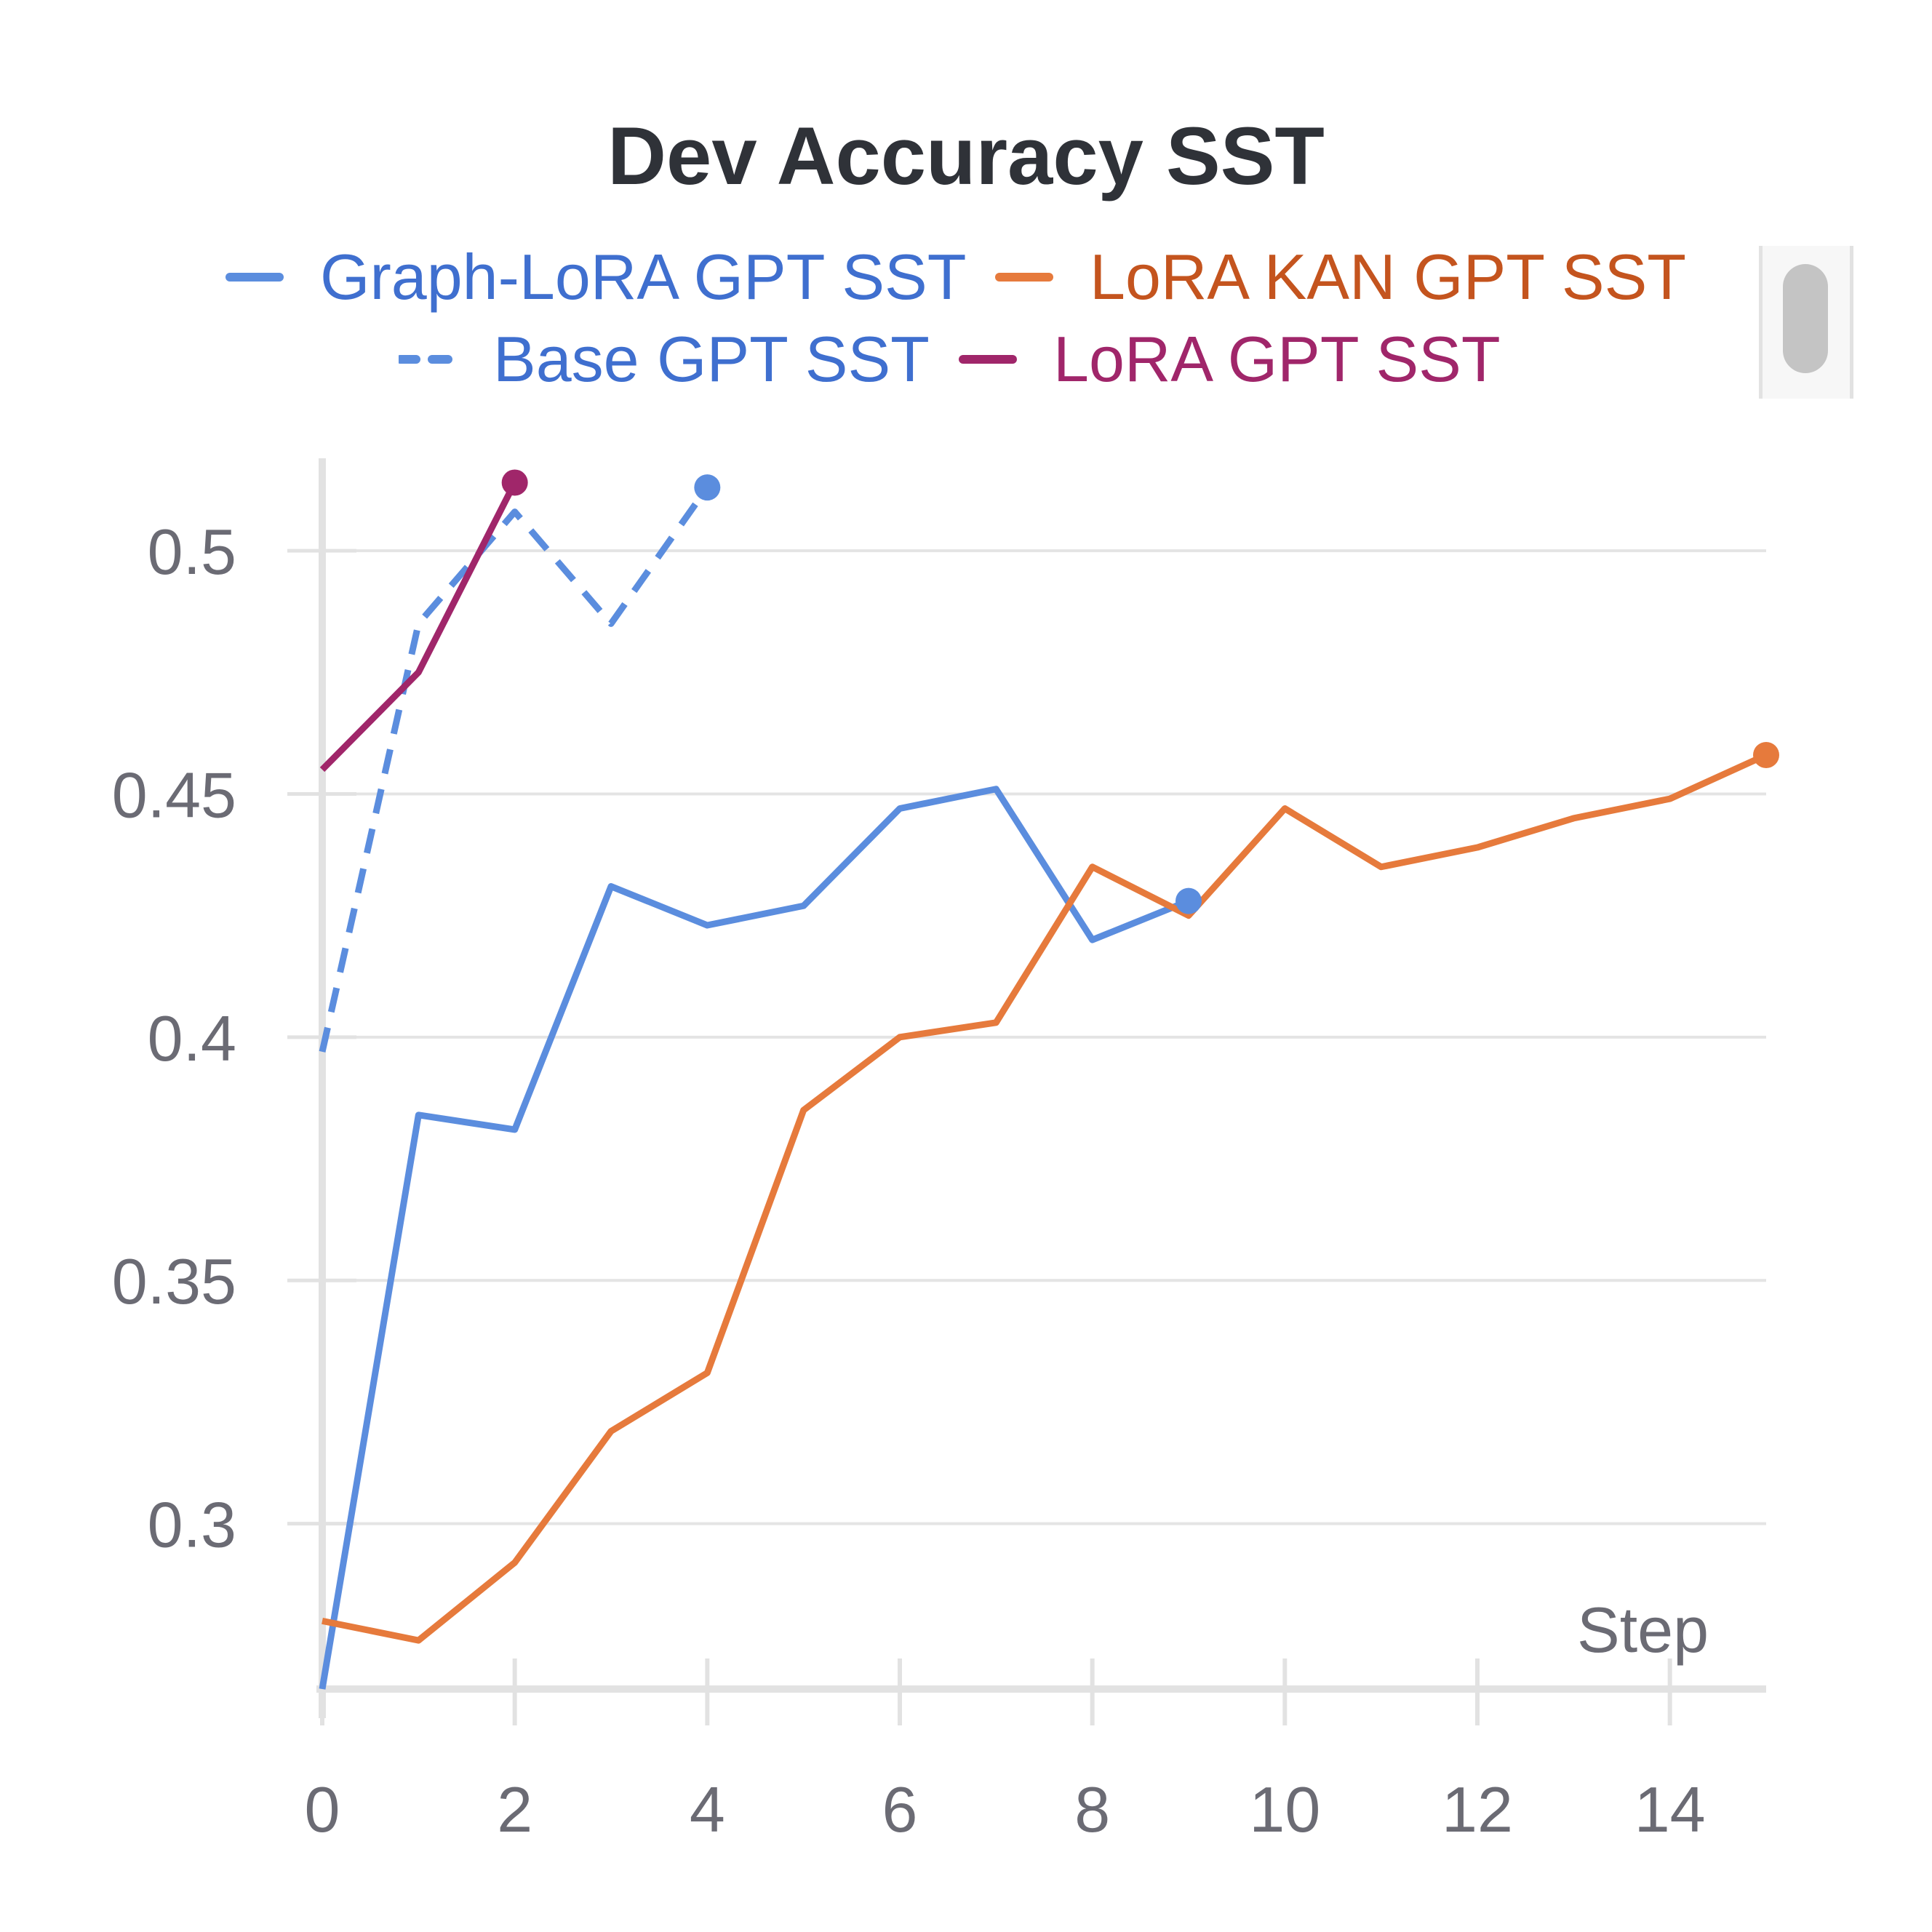  Describe the element at coordinates (428, 360) in the screenshot. I see `legend-swatch-base-gpt` at that location.